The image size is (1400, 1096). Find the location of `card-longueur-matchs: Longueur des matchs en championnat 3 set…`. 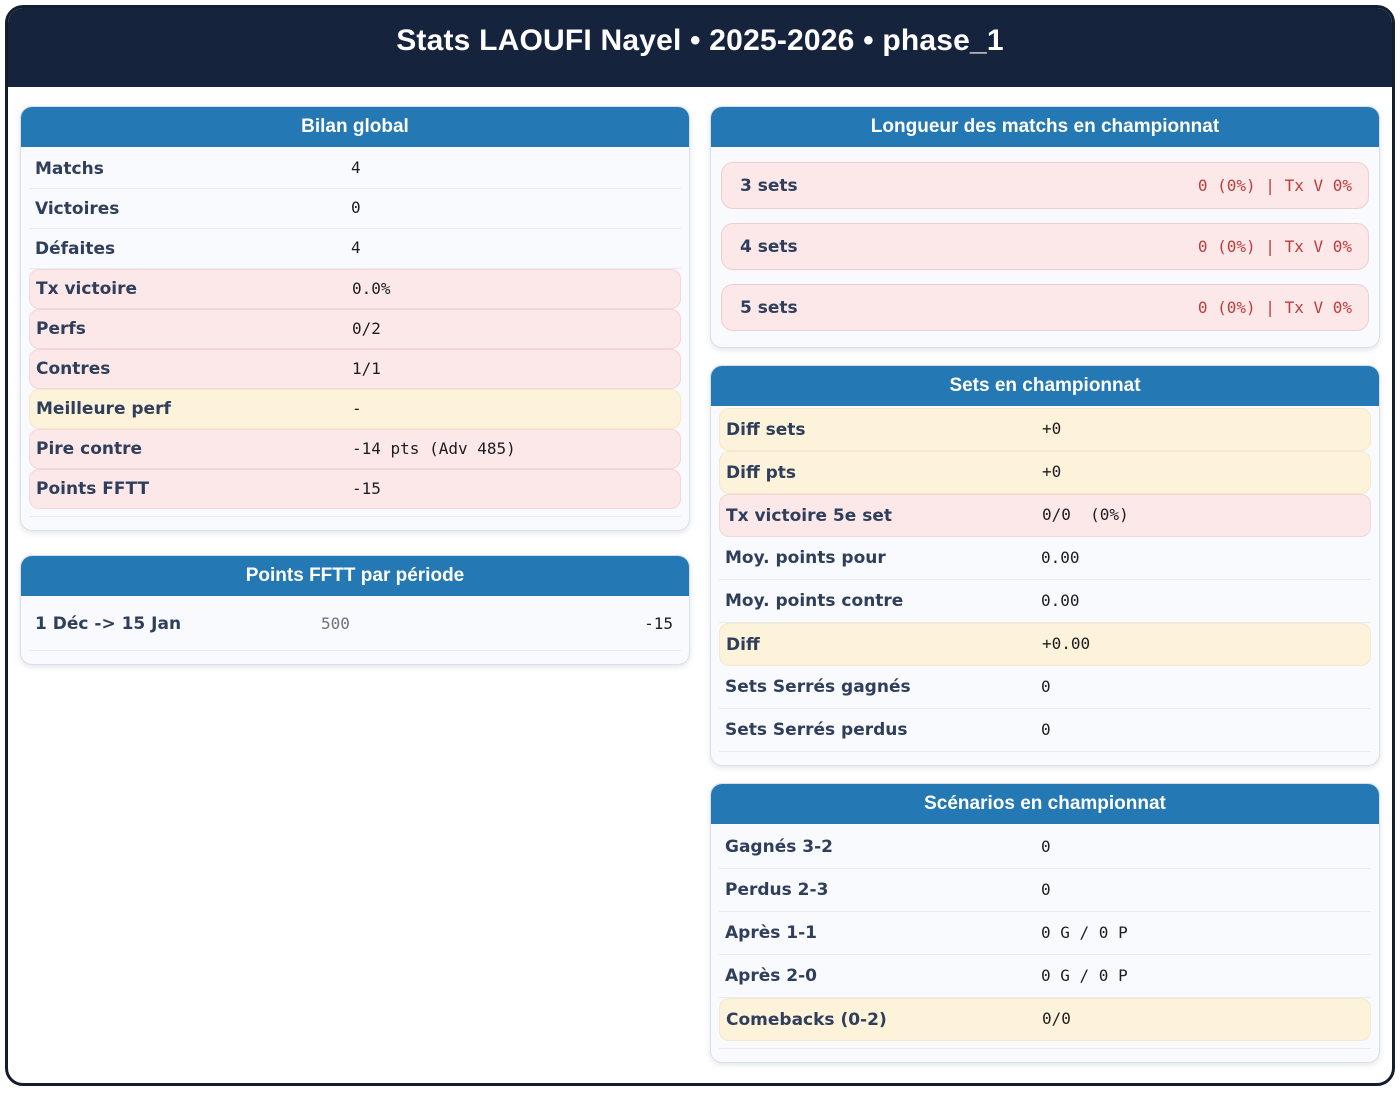

card-longueur-matchs: Longueur des matchs en championnat 3 set… is located at coordinates (1045, 227).